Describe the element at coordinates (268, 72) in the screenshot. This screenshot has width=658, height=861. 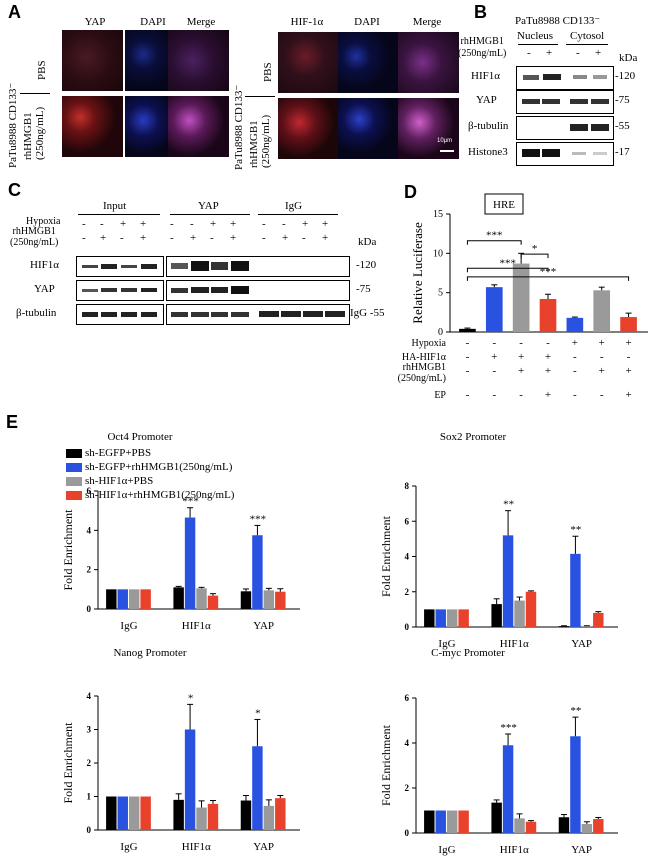
I see `row-label-pbs-right: PBS` at that location.